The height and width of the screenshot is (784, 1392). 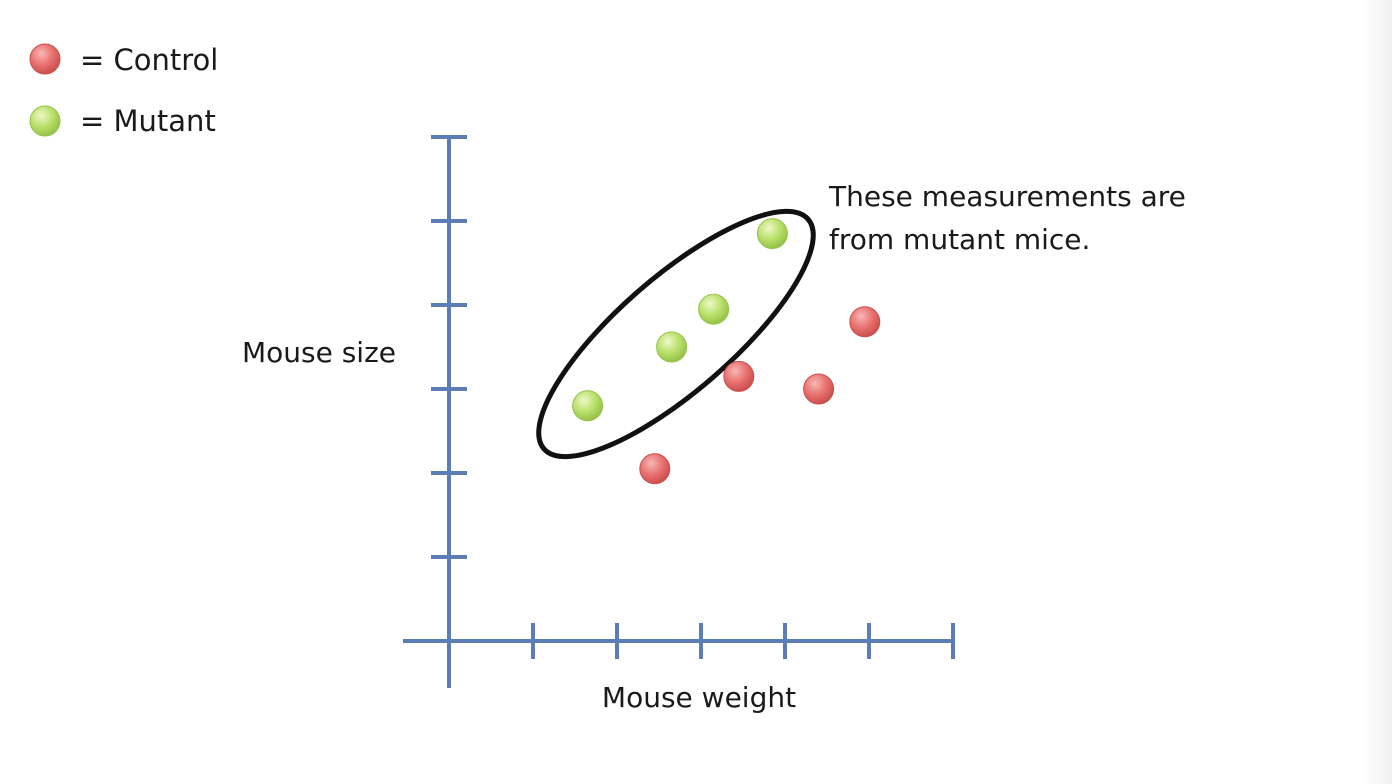 What do you see at coordinates (699, 697) in the screenshot?
I see `x-axis-label: Mouse weight` at bounding box center [699, 697].